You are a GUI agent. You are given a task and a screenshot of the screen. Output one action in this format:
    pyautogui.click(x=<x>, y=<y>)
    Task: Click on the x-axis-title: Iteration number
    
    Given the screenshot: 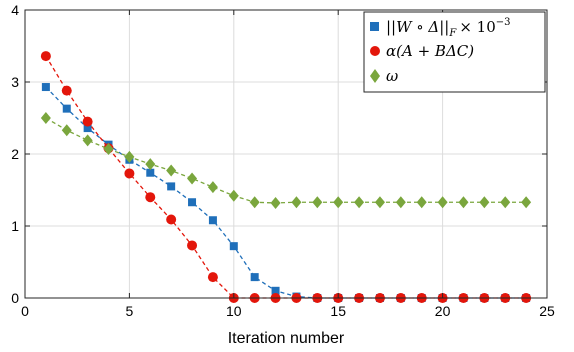 What is the action you would take?
    pyautogui.click(x=286, y=338)
    